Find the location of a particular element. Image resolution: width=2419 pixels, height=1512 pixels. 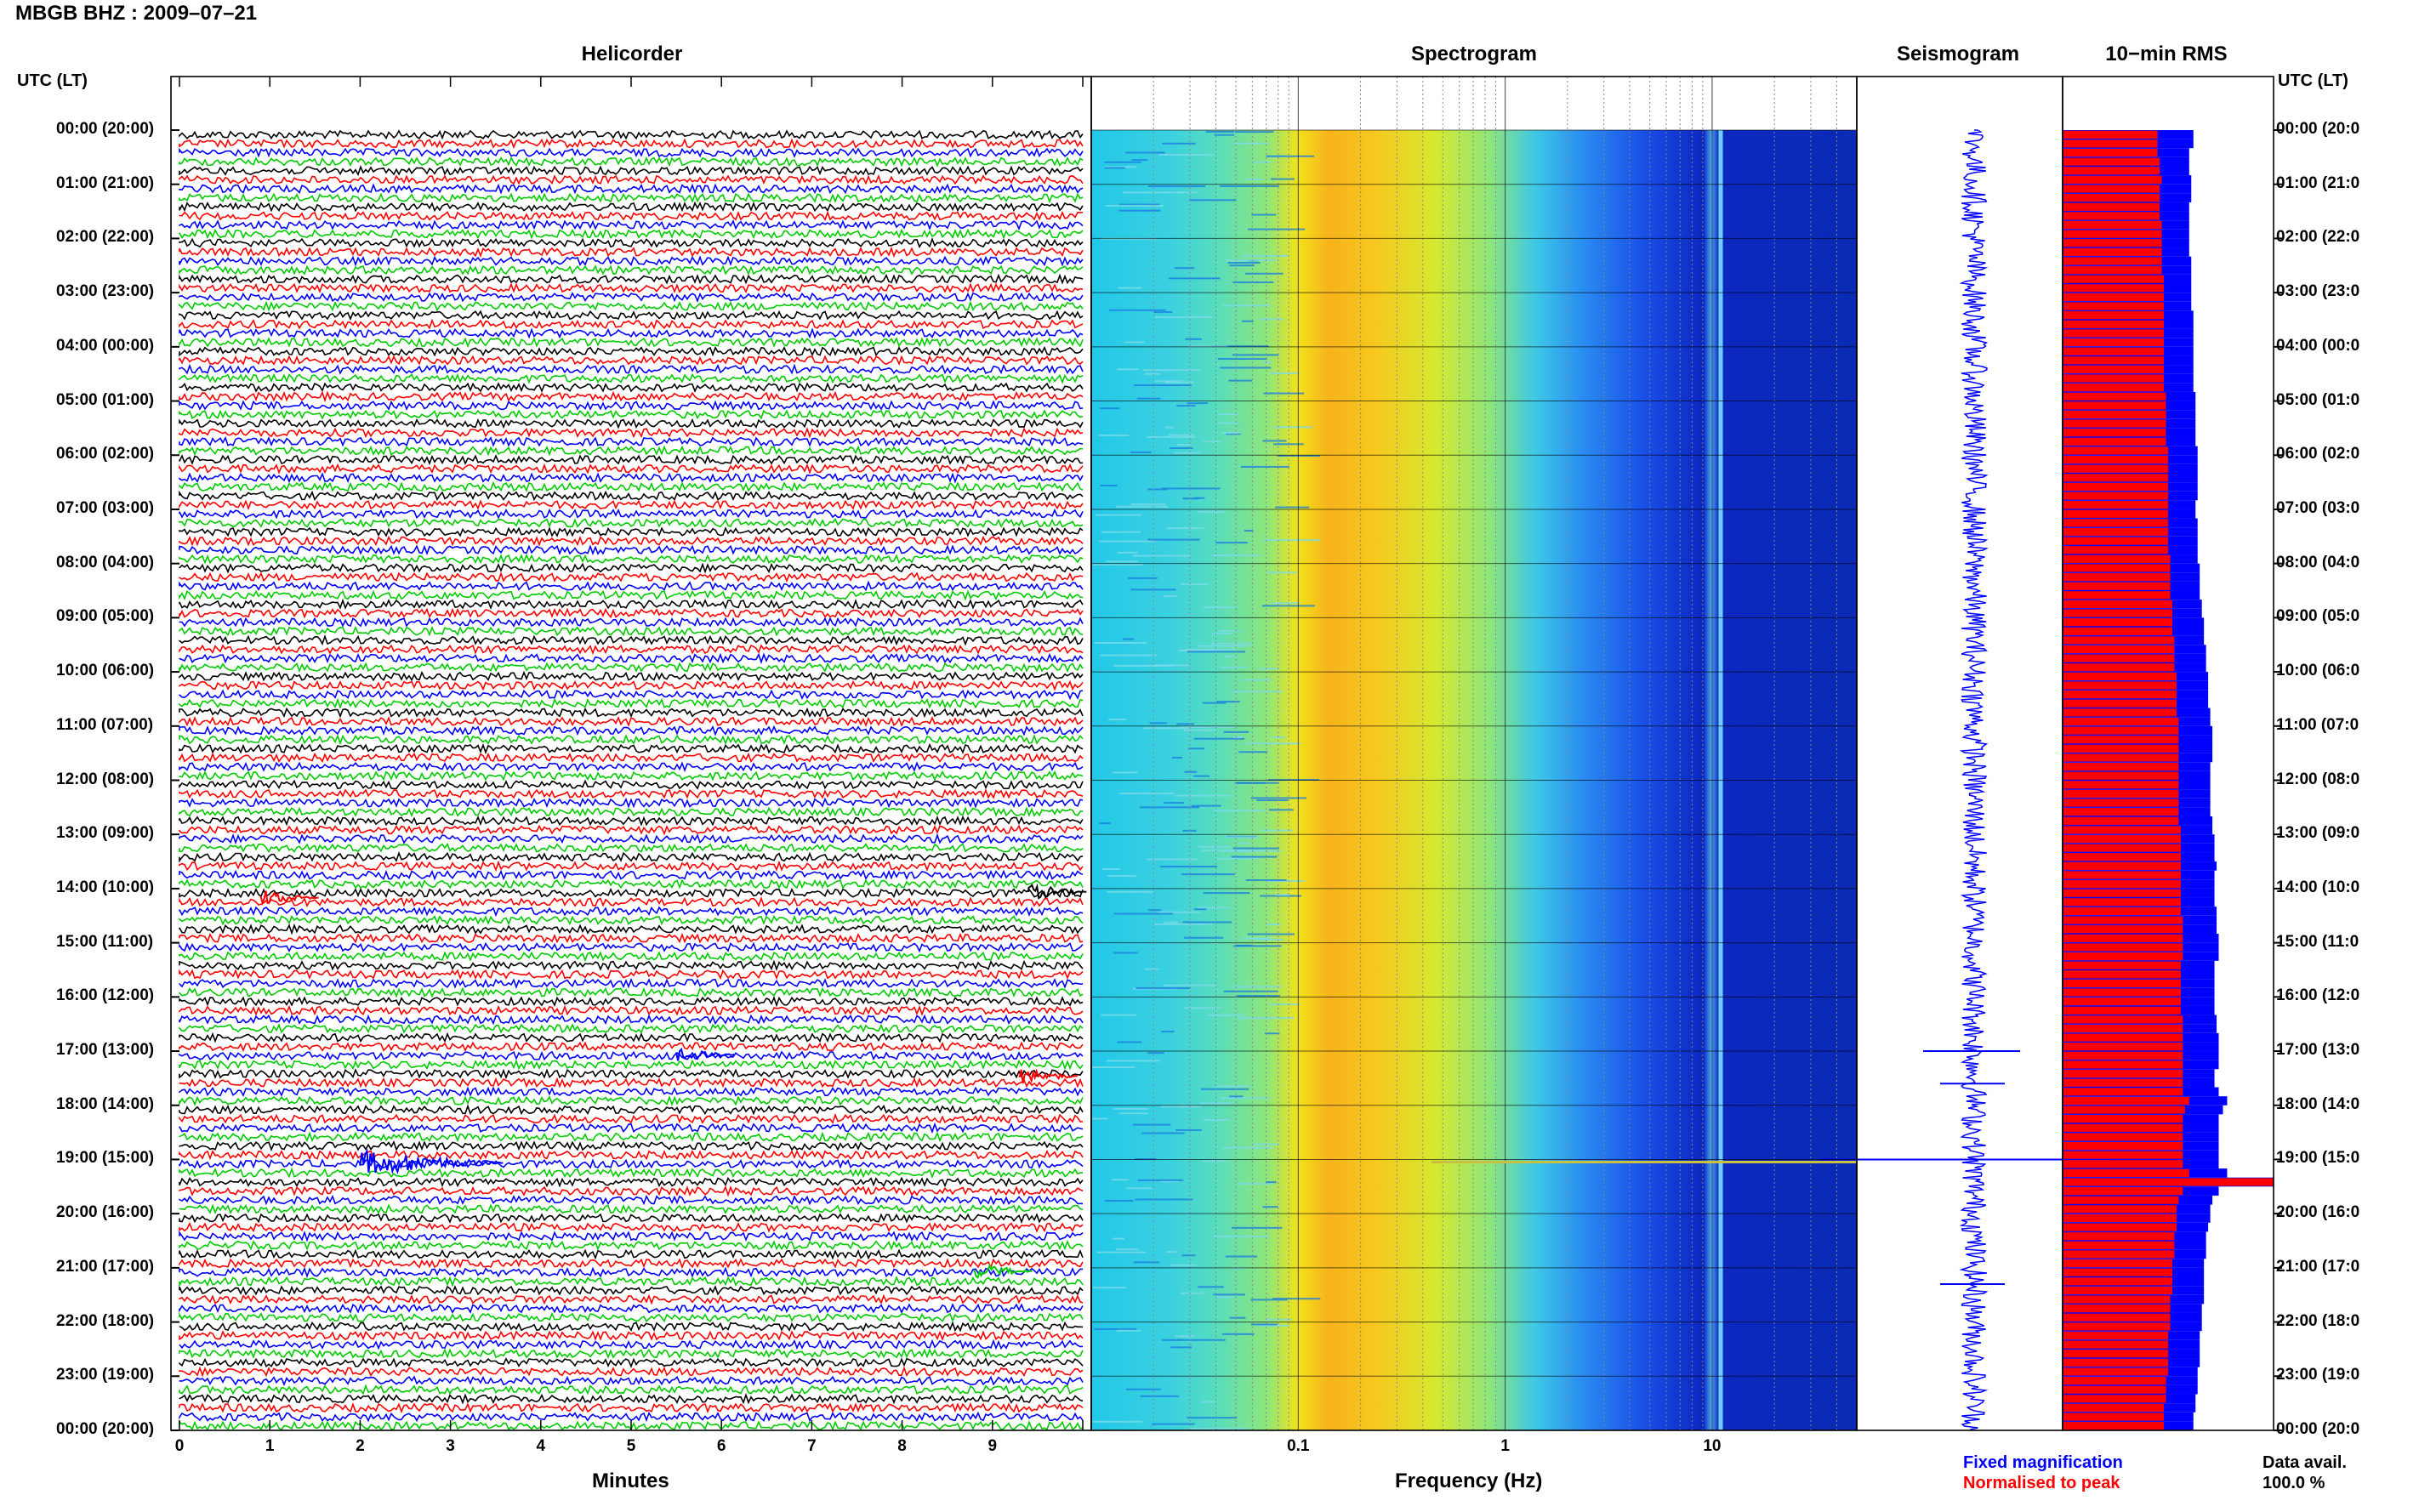

hour-label-right: 05:00 (01:0 is located at coordinates (2318, 399).